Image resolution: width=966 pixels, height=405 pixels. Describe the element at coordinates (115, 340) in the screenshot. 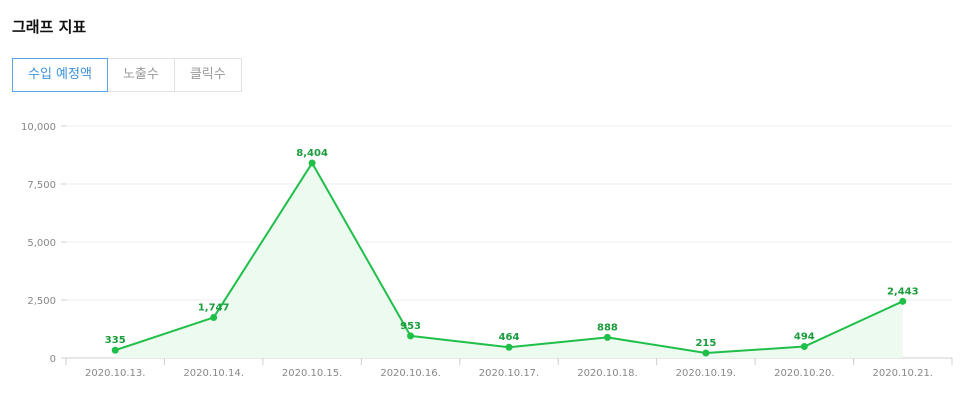

I see `data-label: 335` at that location.